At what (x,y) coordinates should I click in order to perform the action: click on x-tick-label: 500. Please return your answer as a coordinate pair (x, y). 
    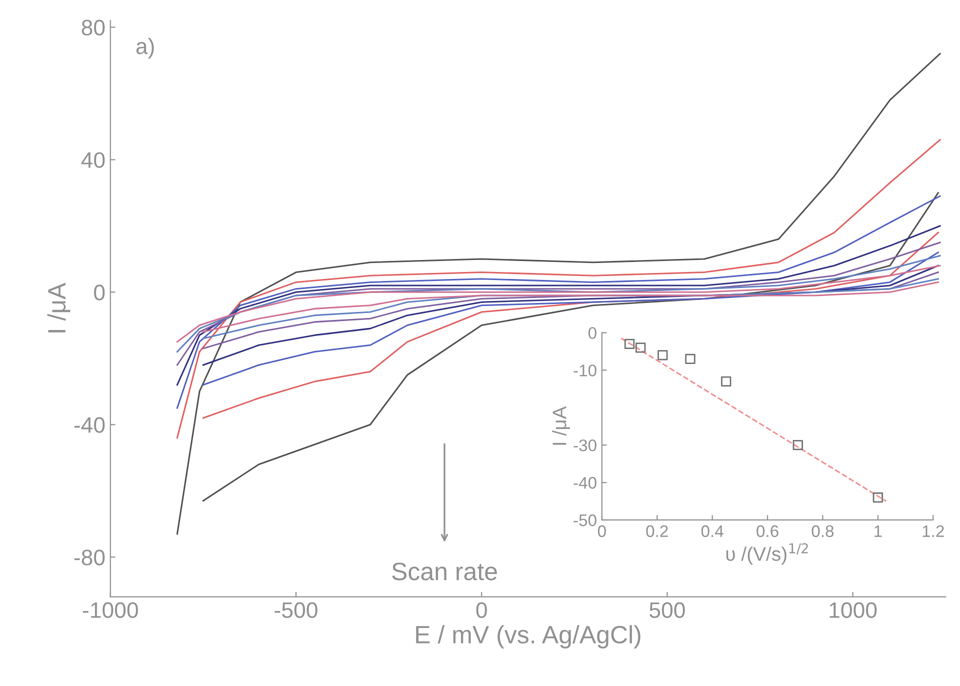
    Looking at the image, I should click on (667, 610).